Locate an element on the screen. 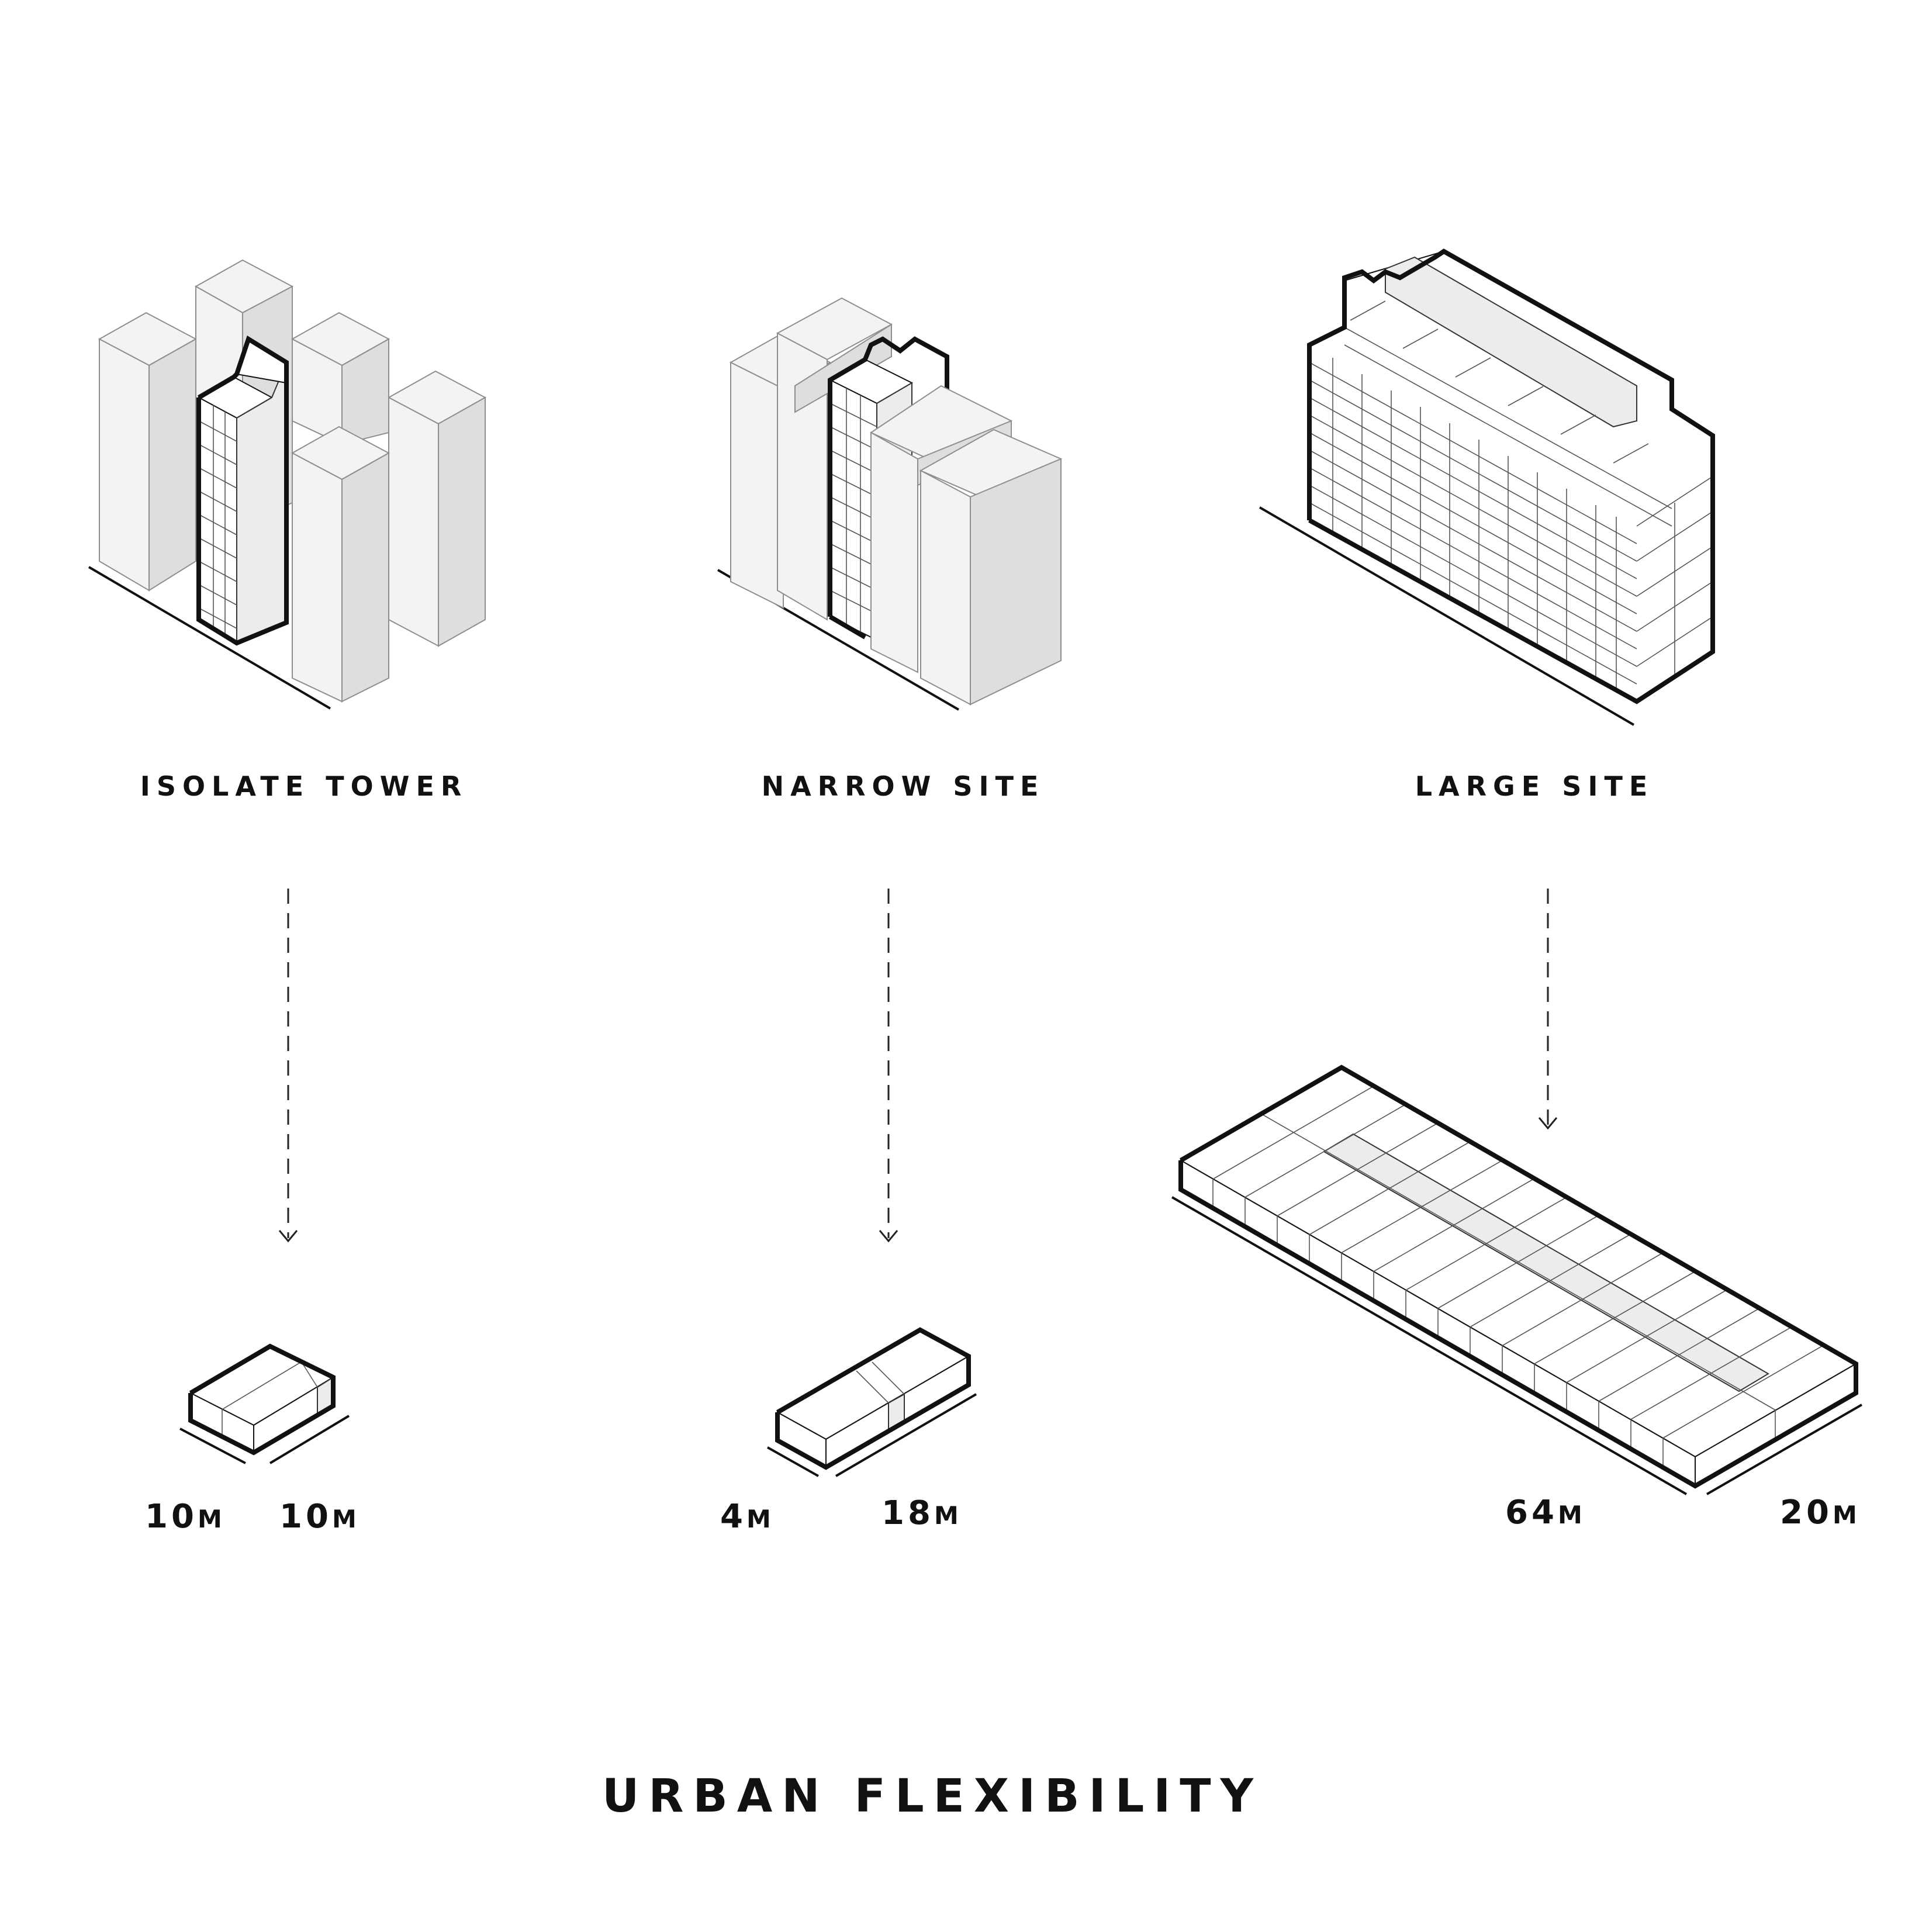  large-site-arrow is located at coordinates (1548, 1010).